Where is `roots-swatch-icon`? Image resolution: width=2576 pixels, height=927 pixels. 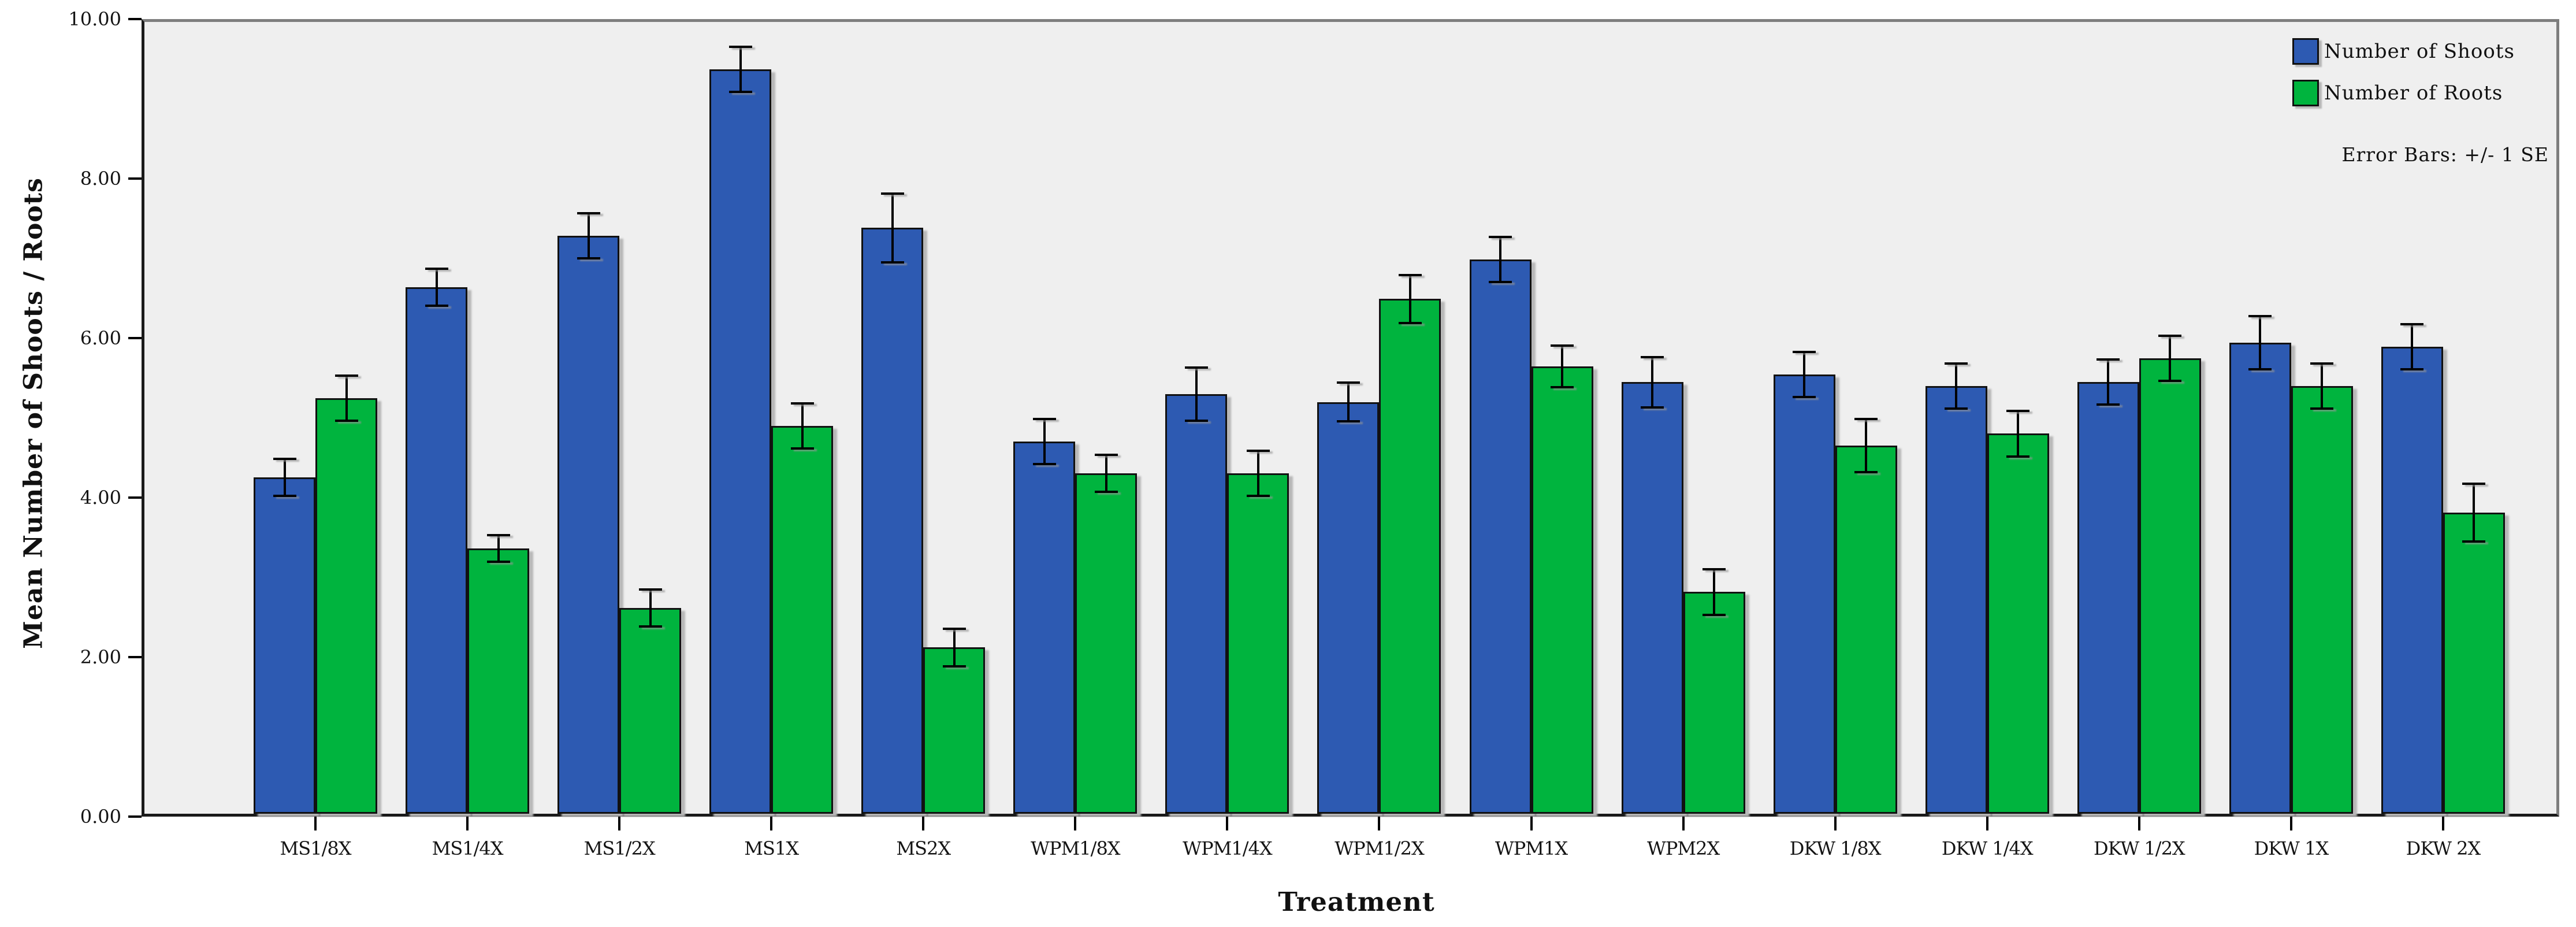 roots-swatch-icon is located at coordinates (2305, 93).